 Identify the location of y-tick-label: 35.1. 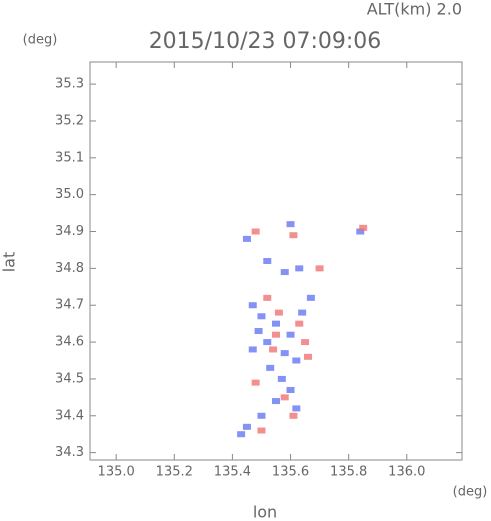
(69, 157).